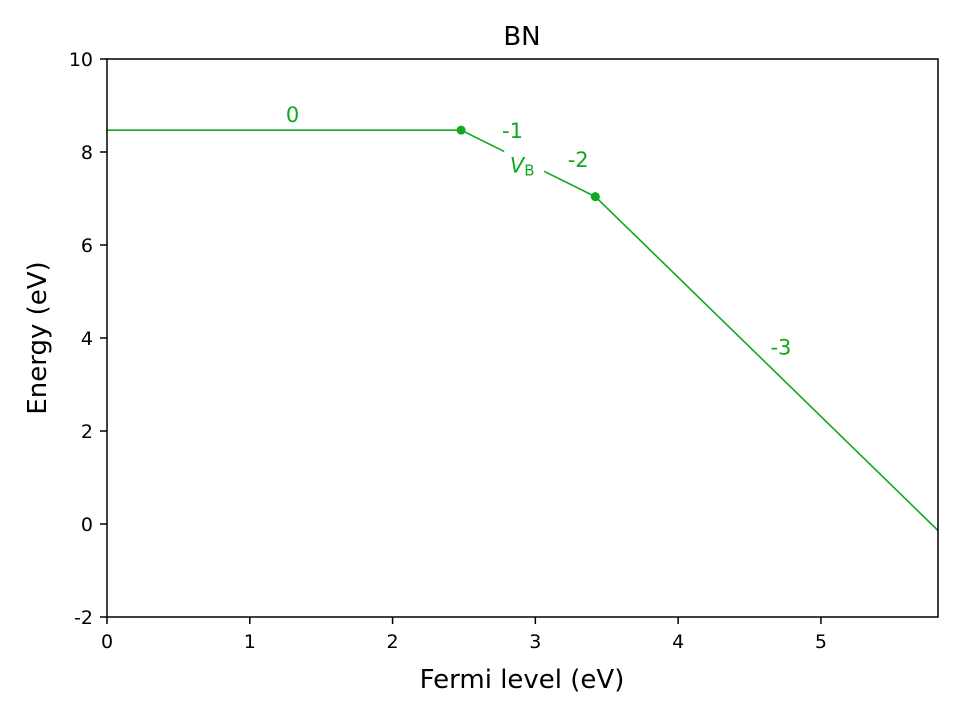 The image size is (960, 720). Describe the element at coordinates (512, 131) in the screenshot. I see `charge-state-label: -1` at that location.